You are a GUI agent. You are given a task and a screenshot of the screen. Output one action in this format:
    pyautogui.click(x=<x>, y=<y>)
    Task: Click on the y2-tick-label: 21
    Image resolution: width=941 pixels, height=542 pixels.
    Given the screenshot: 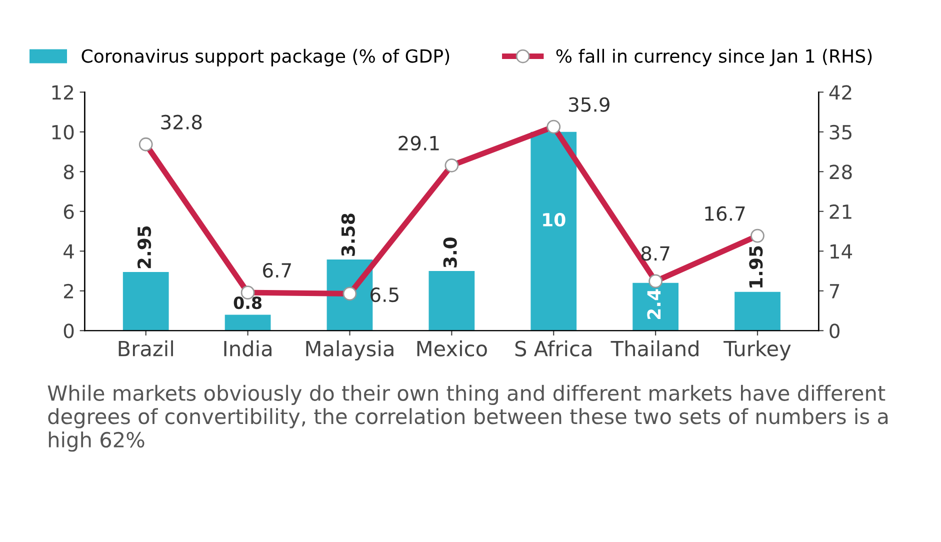 What is the action you would take?
    pyautogui.click(x=841, y=211)
    